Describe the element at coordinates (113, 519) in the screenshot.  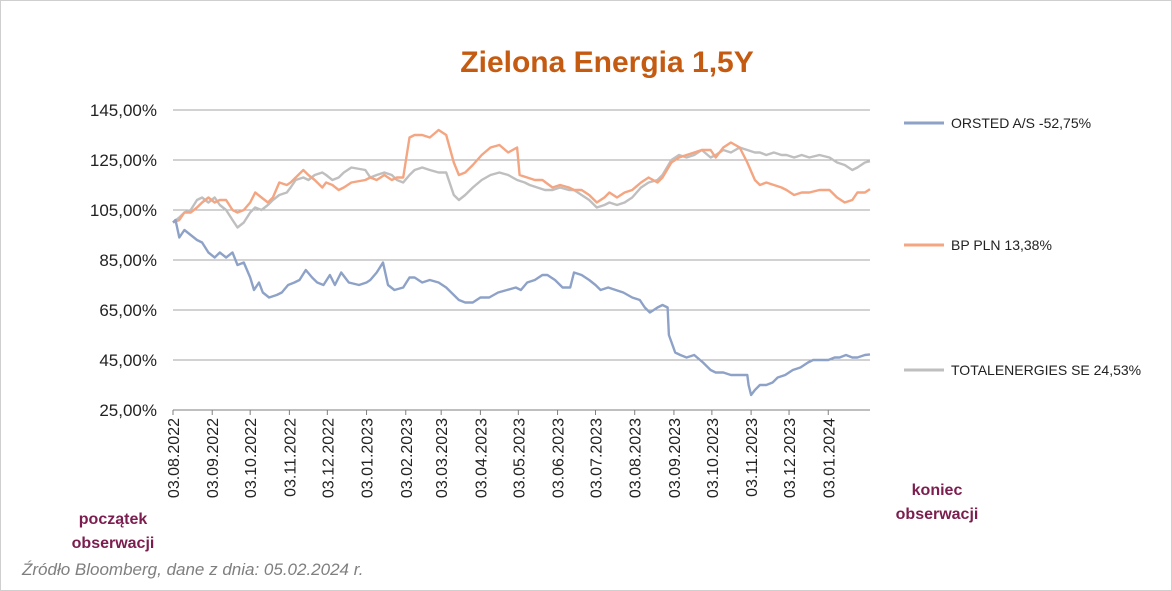
I see `start-annotation-line1: początek` at that location.